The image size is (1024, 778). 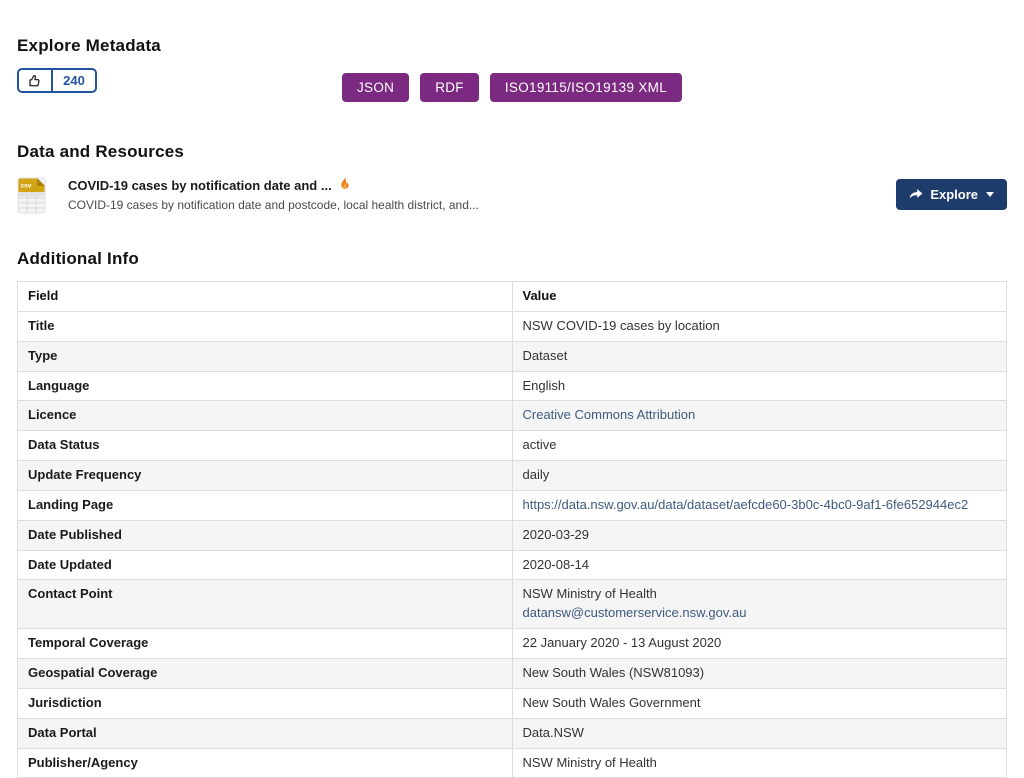 What do you see at coordinates (265, 535) in the screenshot?
I see `field-cell: Date Published` at bounding box center [265, 535].